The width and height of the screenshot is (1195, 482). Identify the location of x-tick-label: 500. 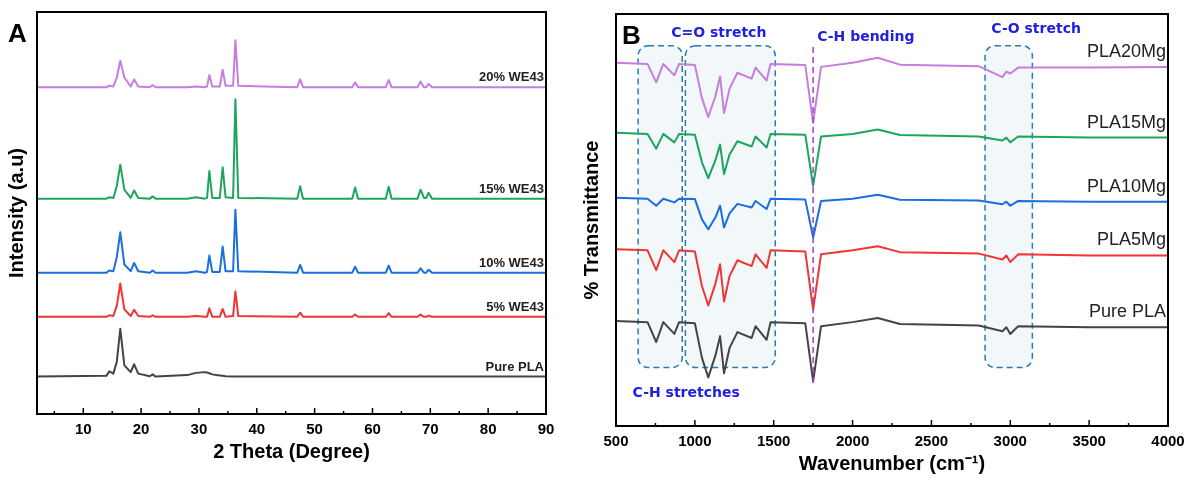
(616, 440).